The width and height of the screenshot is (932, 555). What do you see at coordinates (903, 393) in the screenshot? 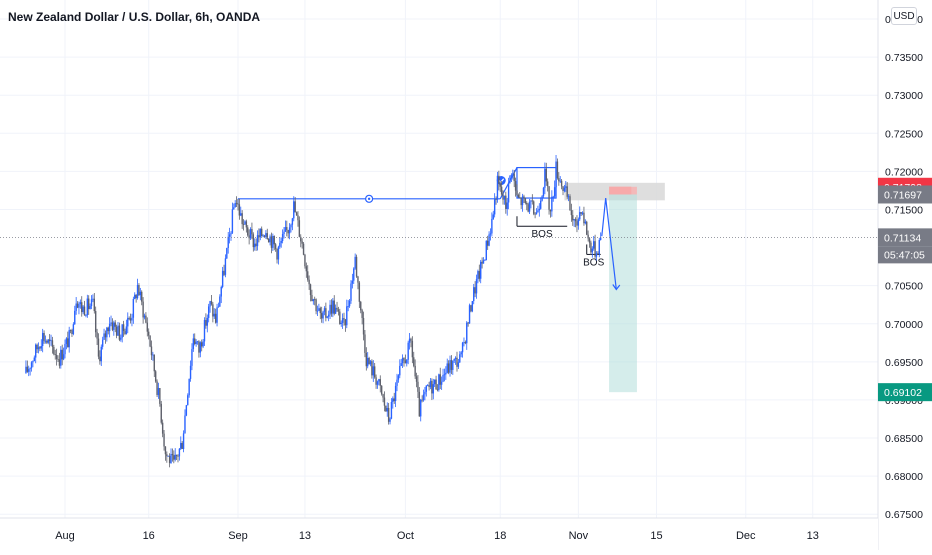
I see `price-tag-label: 0.69102` at bounding box center [903, 393].